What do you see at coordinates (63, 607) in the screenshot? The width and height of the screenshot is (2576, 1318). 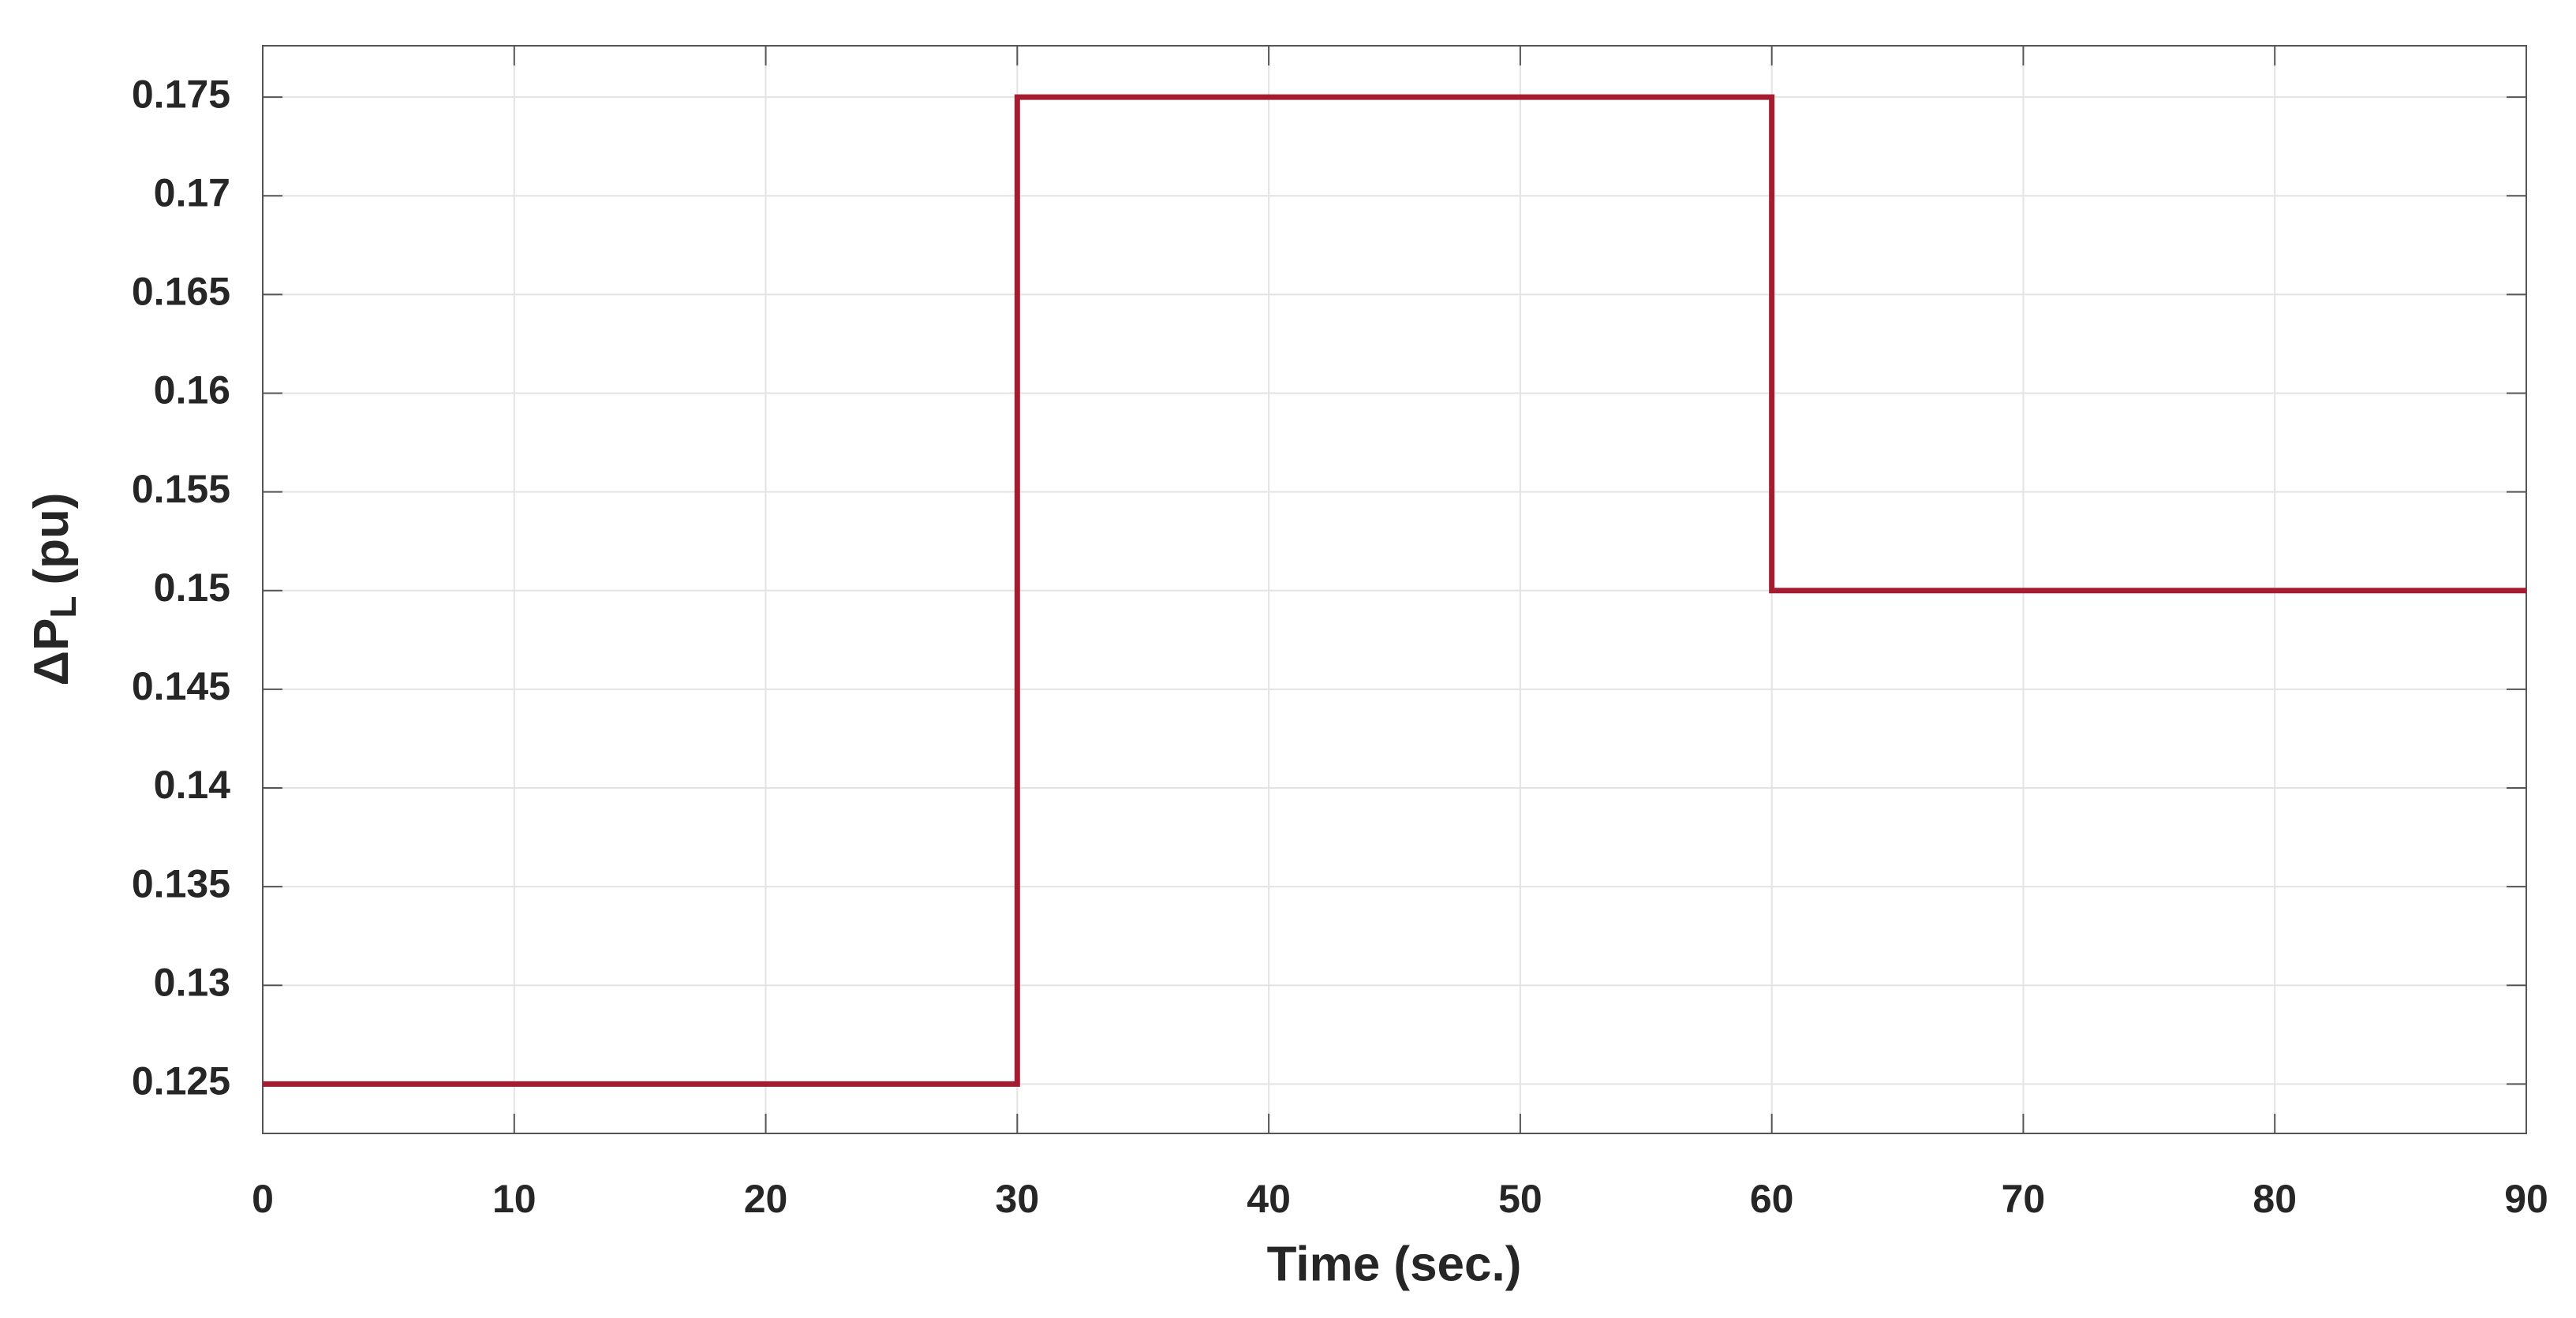 I see `y-label-sub: L` at bounding box center [63, 607].